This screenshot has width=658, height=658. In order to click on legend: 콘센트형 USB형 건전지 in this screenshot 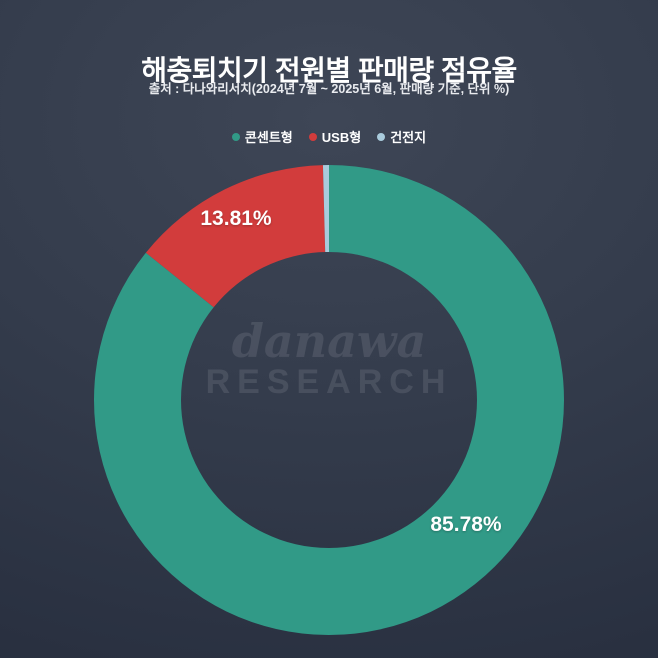, I will do `click(329, 136)`.